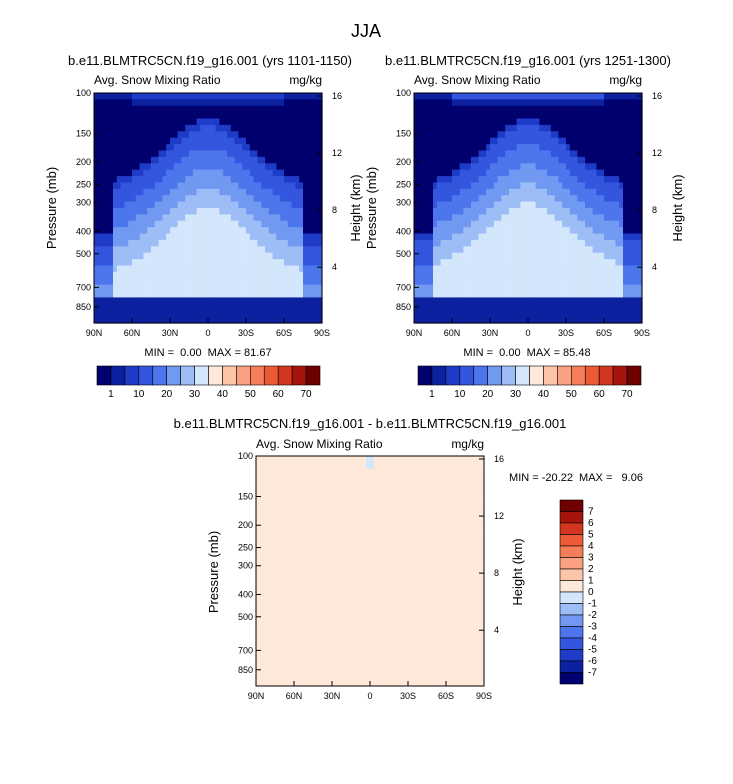  Describe the element at coordinates (403, 231) in the screenshot. I see `panel-2-ytick-label: 400` at that location.